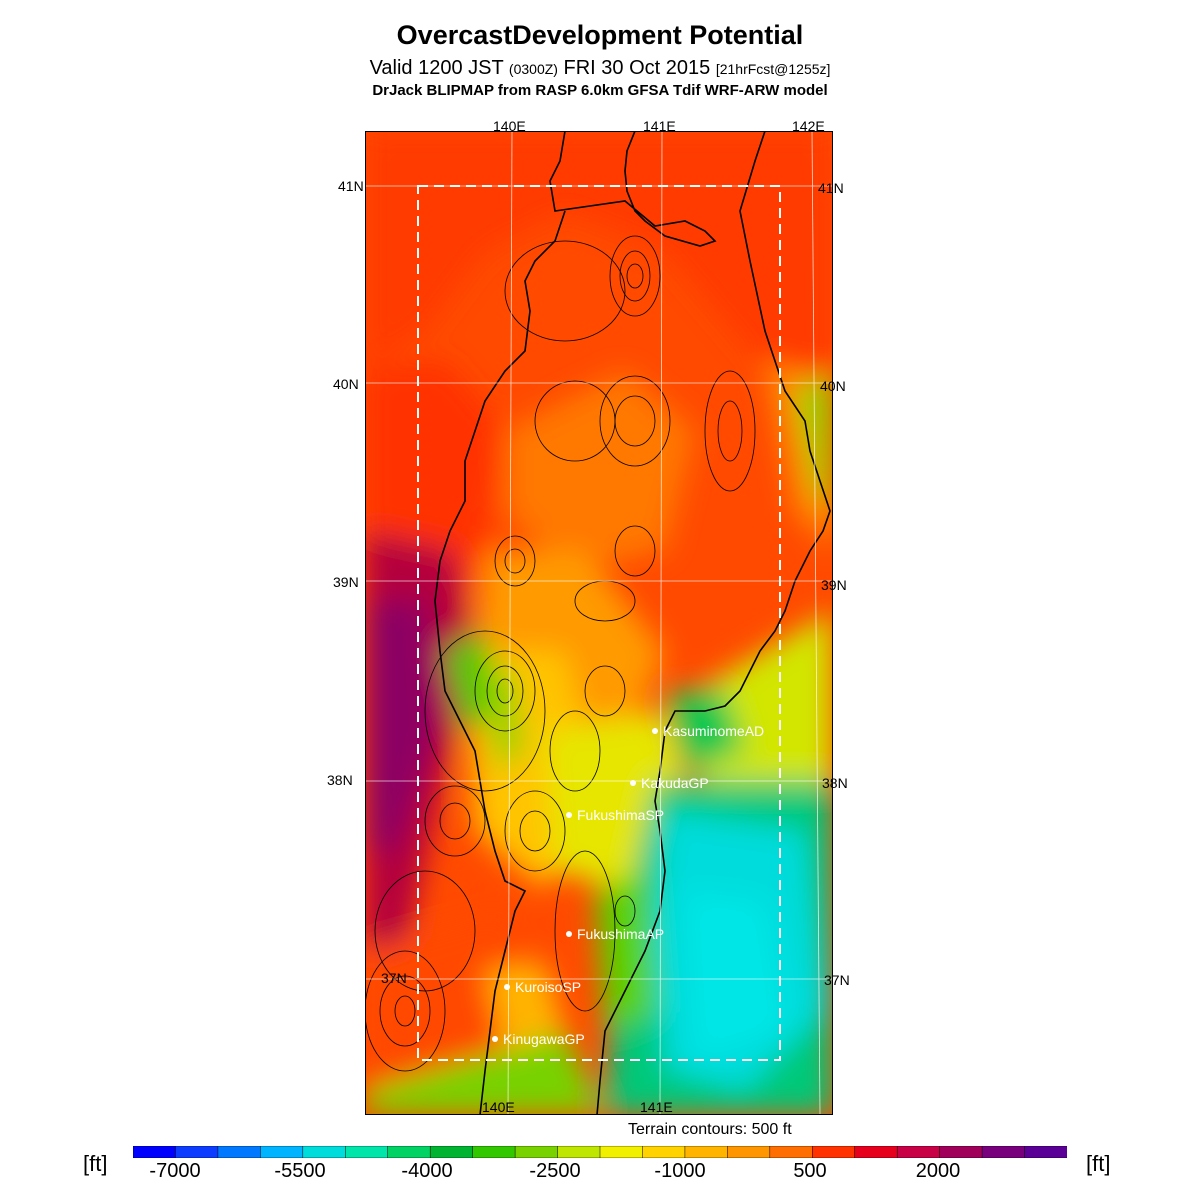  Describe the element at coordinates (675, 783) in the screenshot. I see `station-label: KakudaGP` at that location.